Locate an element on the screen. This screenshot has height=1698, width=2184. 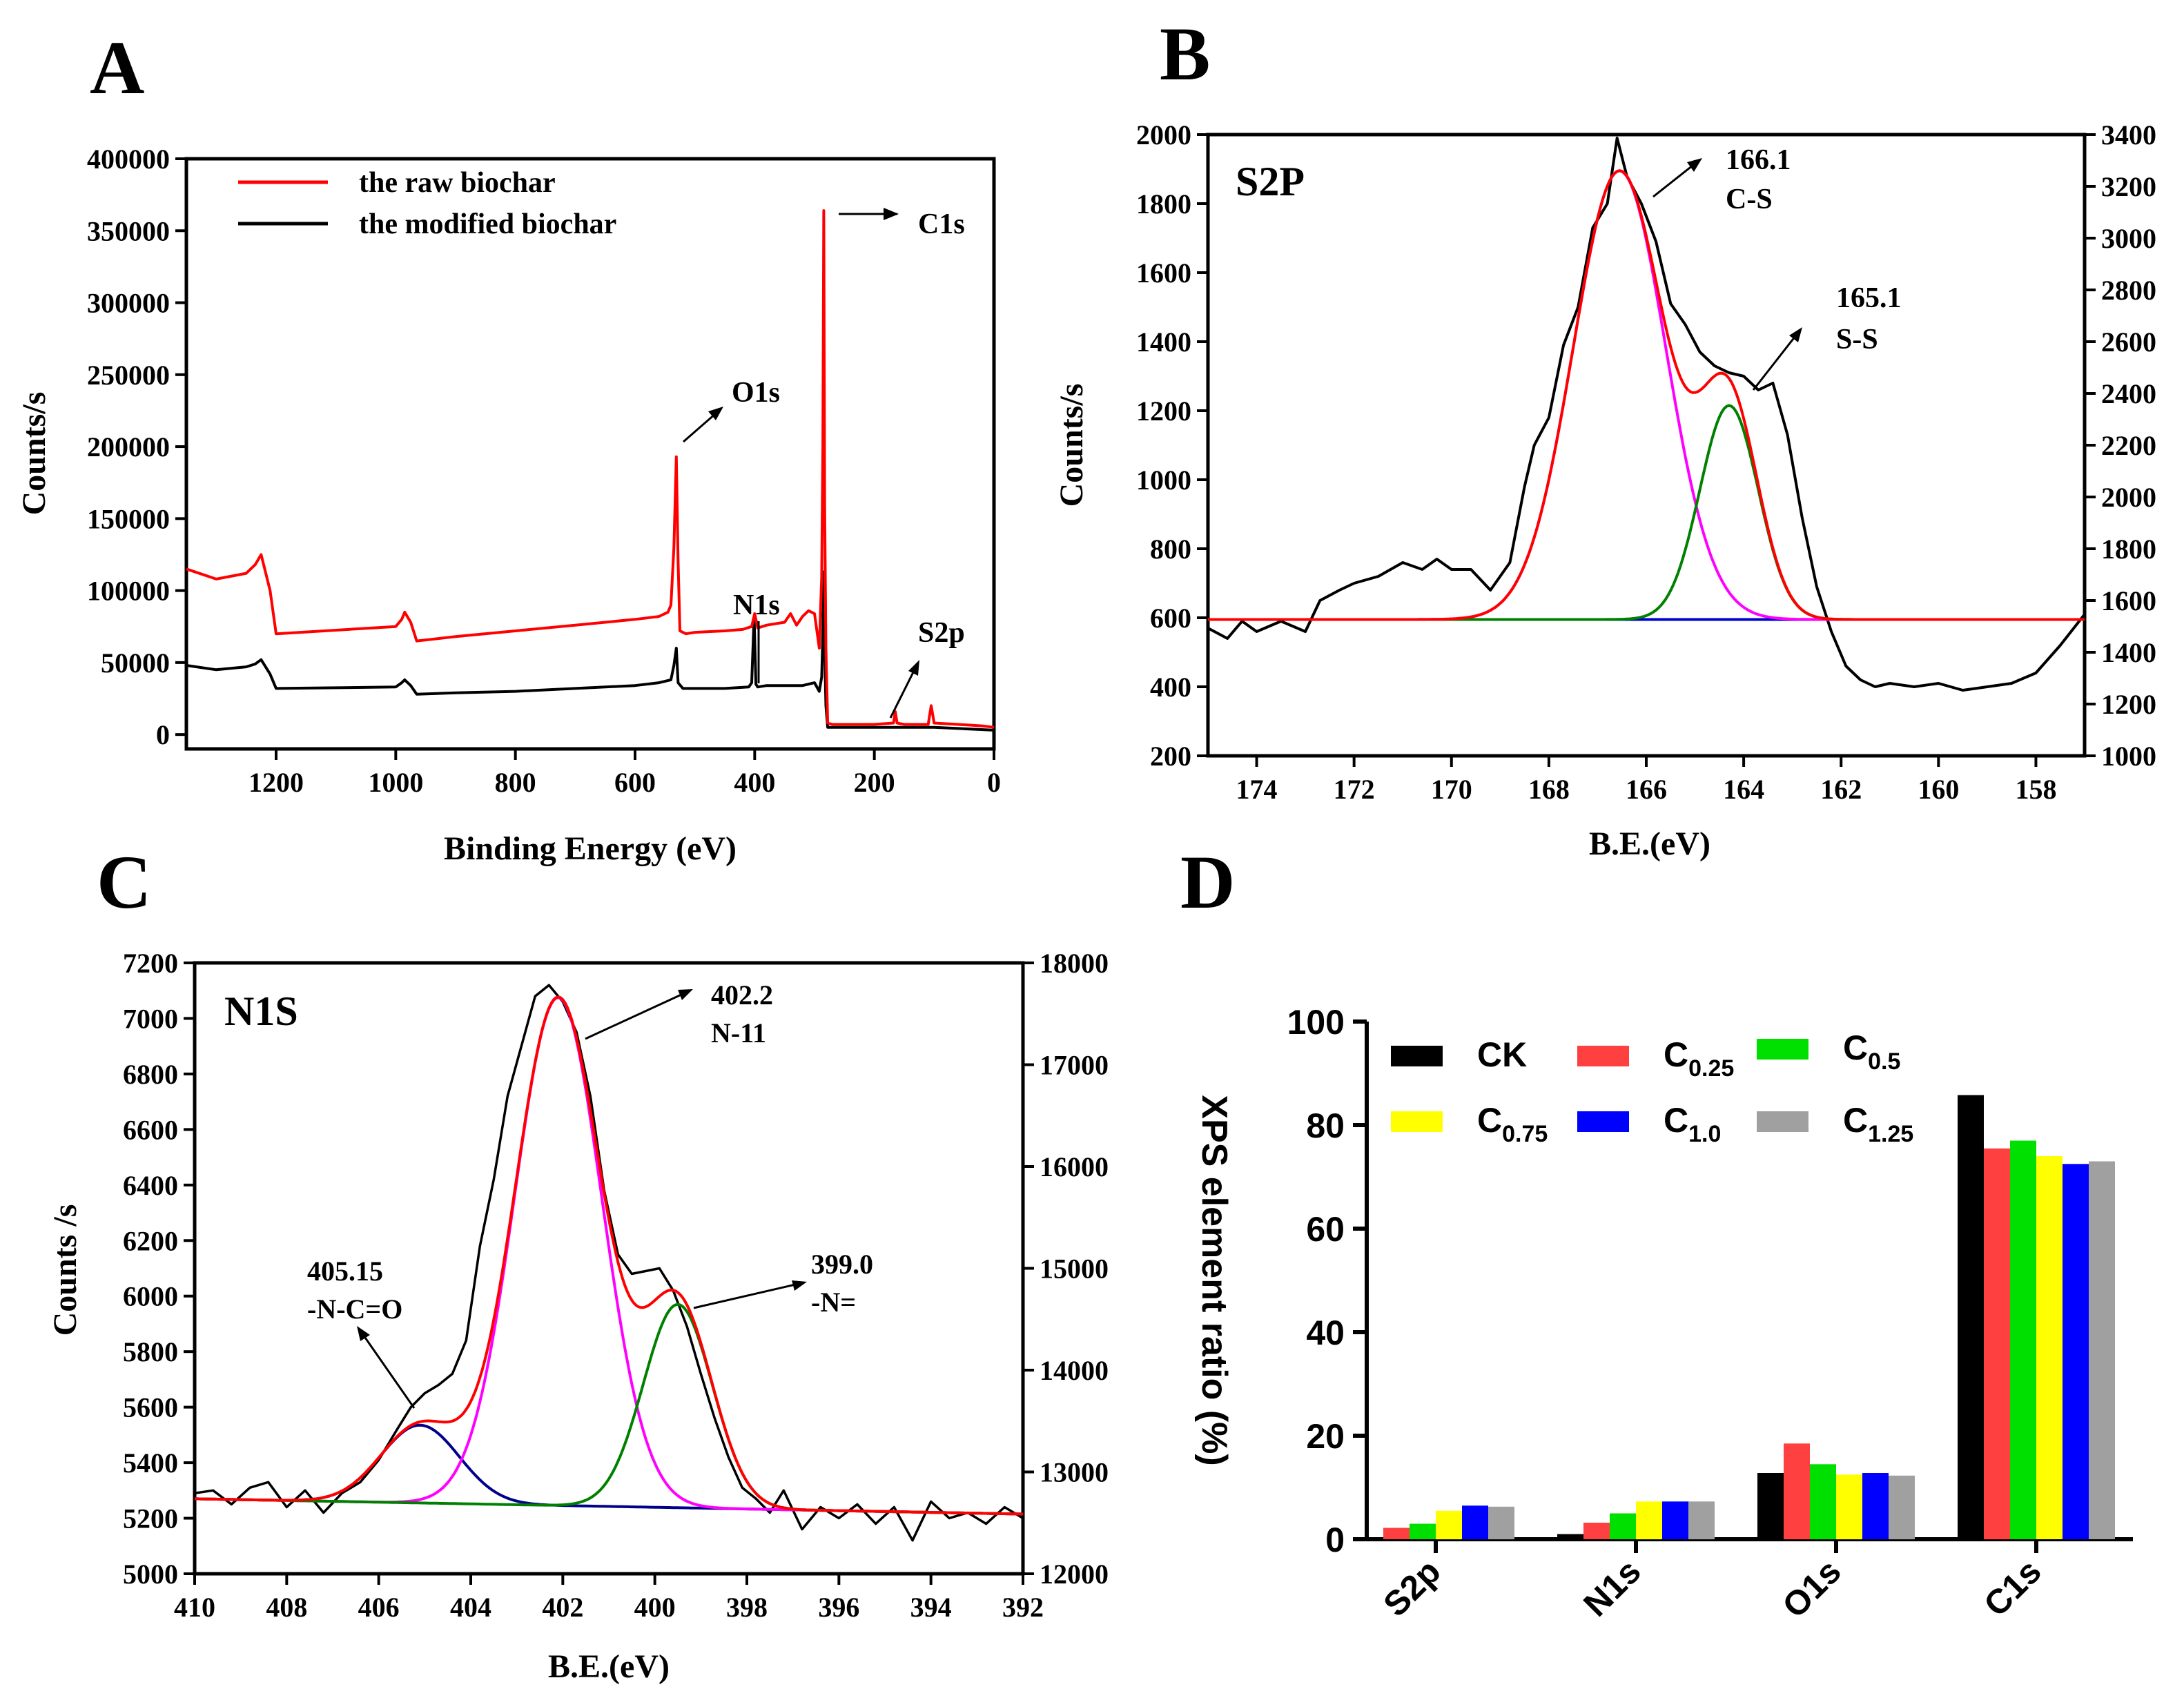
annot-b-p1: 166.1 is located at coordinates (1758, 160).